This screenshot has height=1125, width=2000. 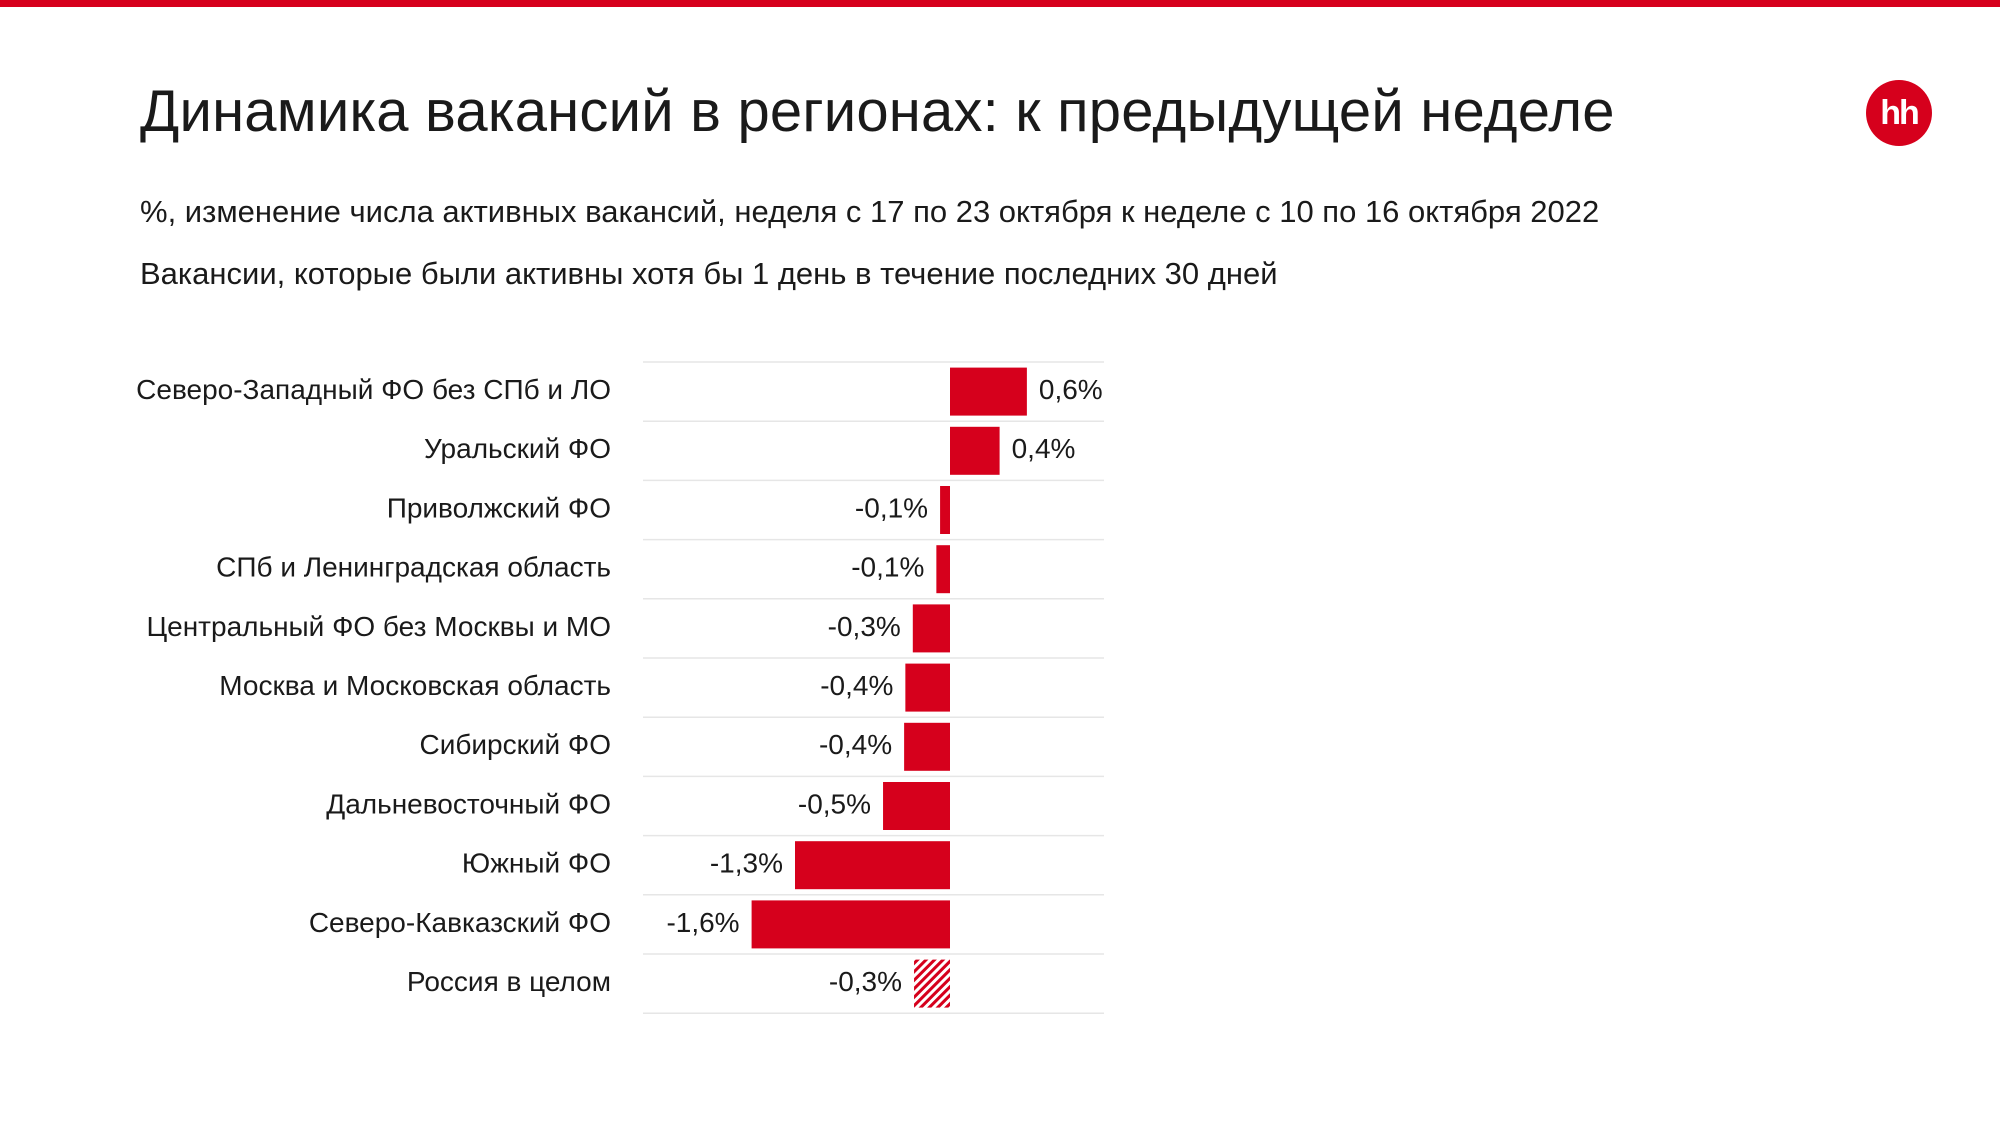 What do you see at coordinates (536, 863) in the screenshot?
I see `category-label: Южный ФО` at bounding box center [536, 863].